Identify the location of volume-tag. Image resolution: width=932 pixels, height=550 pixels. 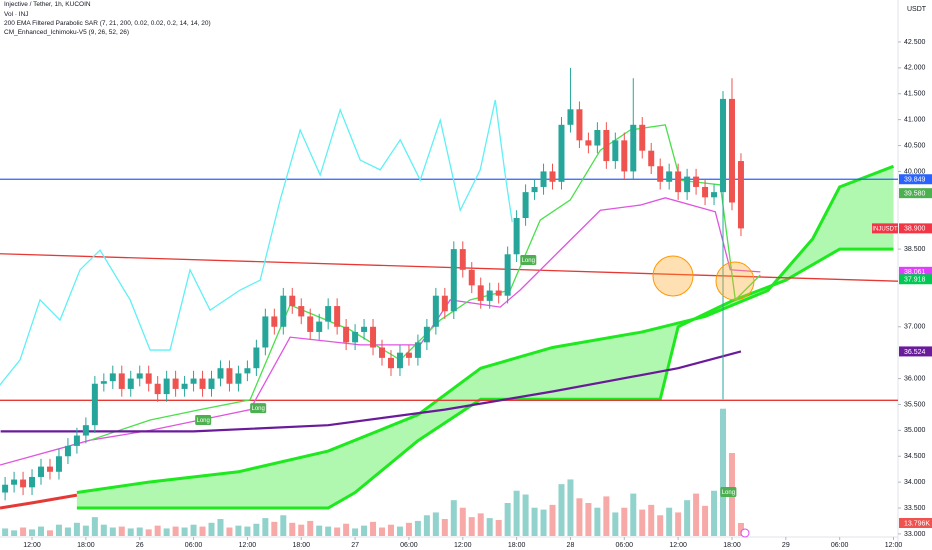
(915, 522).